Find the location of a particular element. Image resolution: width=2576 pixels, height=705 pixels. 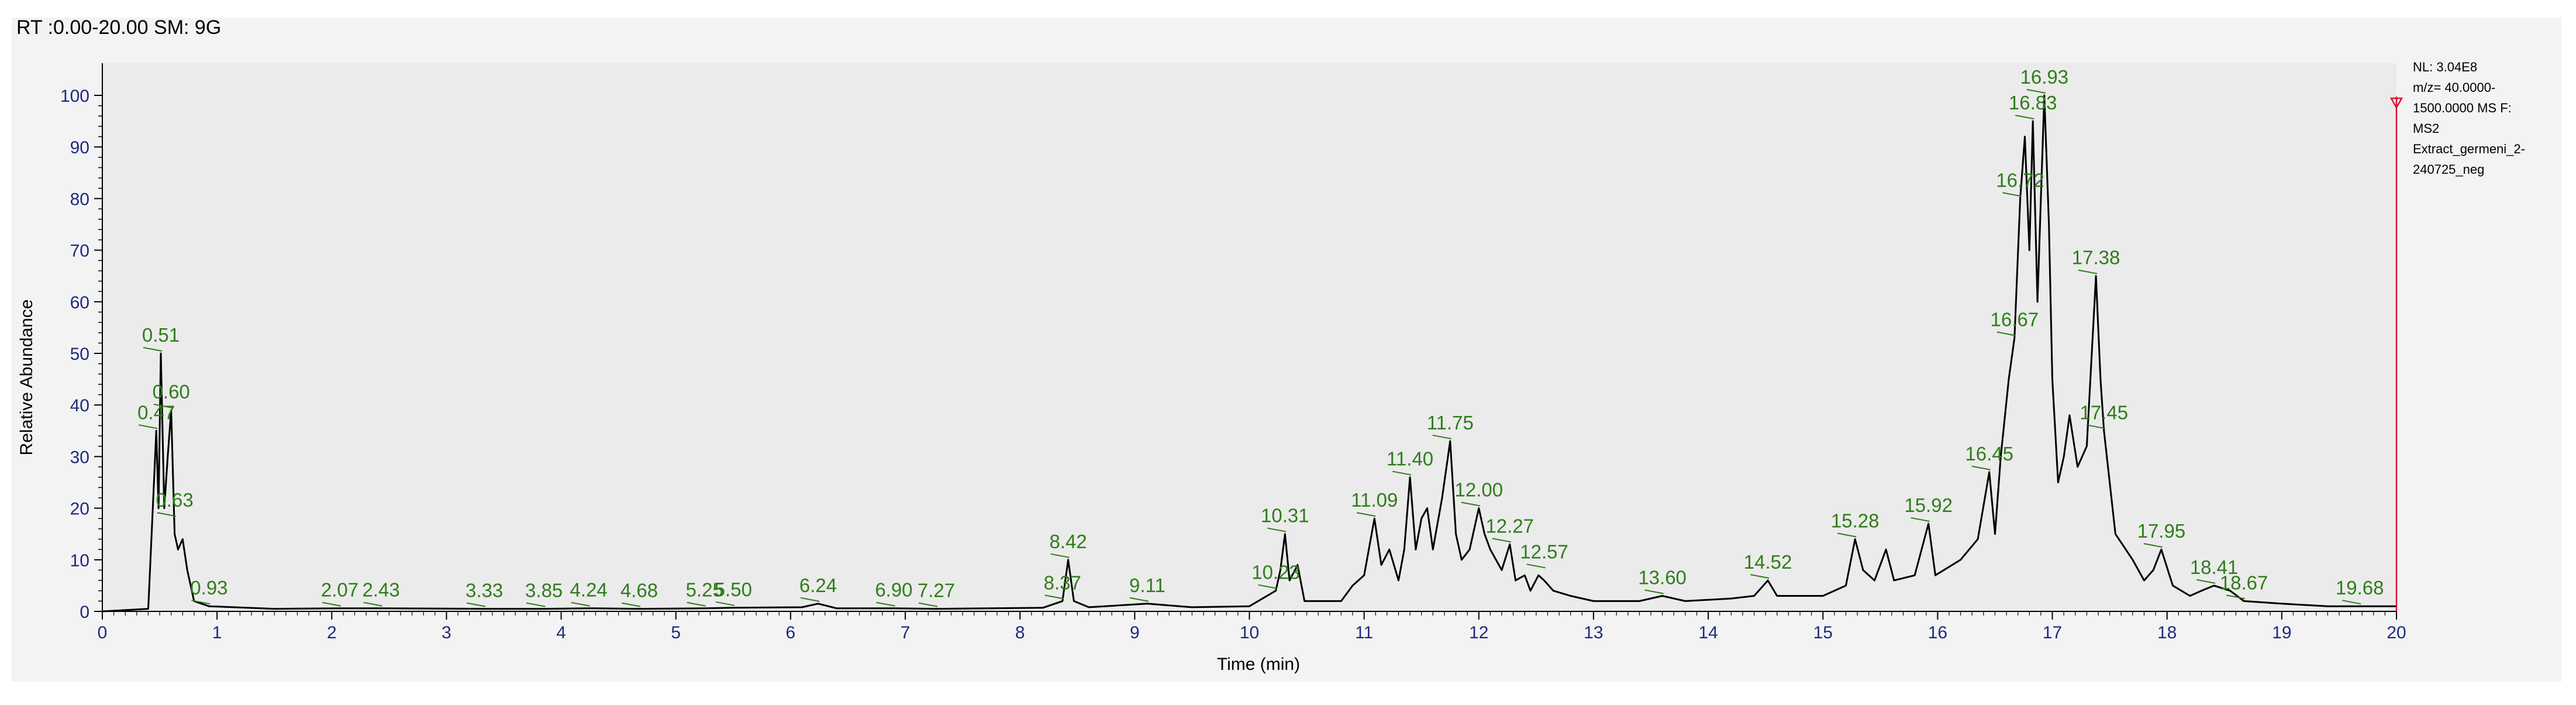

peak-label: 10.23 is located at coordinates (1275, 572).